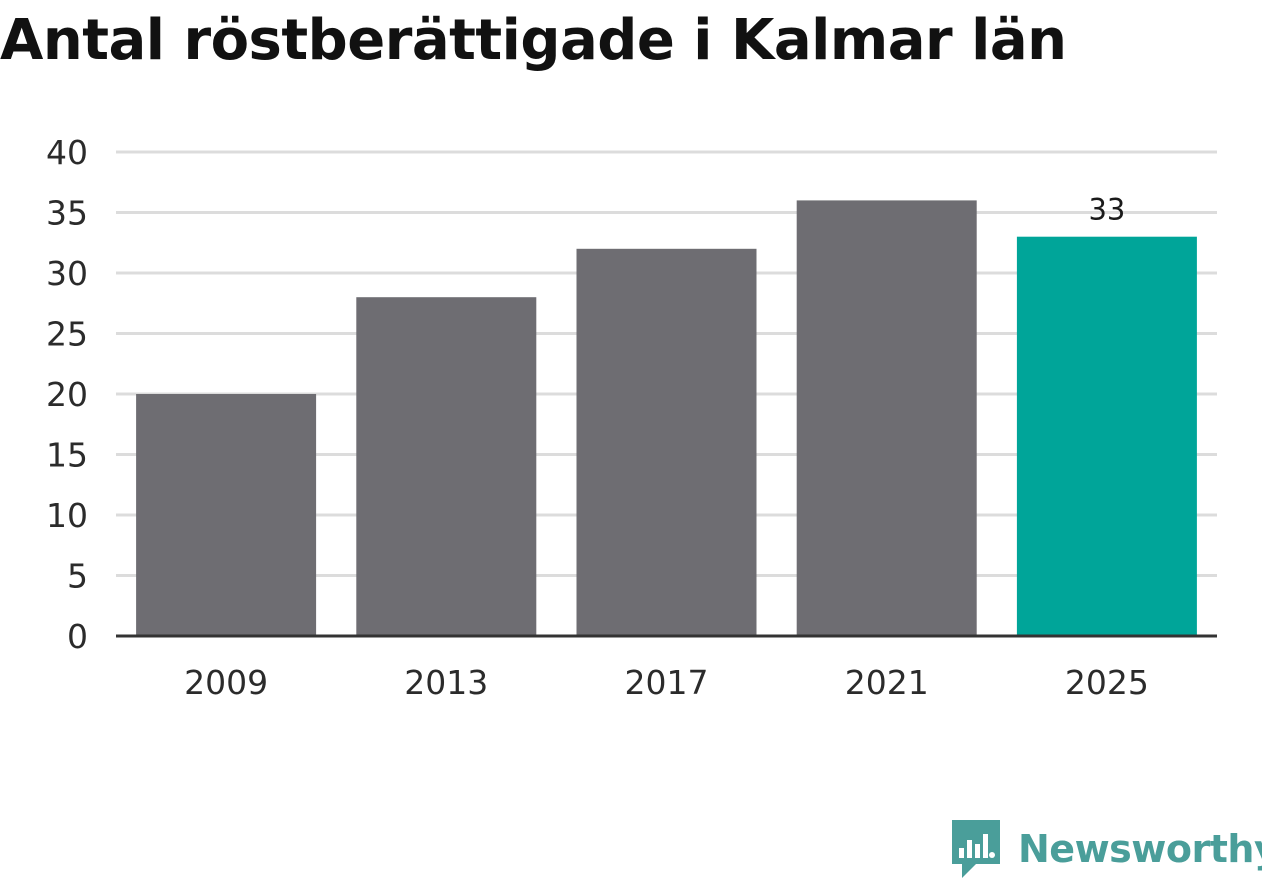  Describe the element at coordinates (976, 849) in the screenshot. I see `newsworthy-bar-chart-icon` at that location.